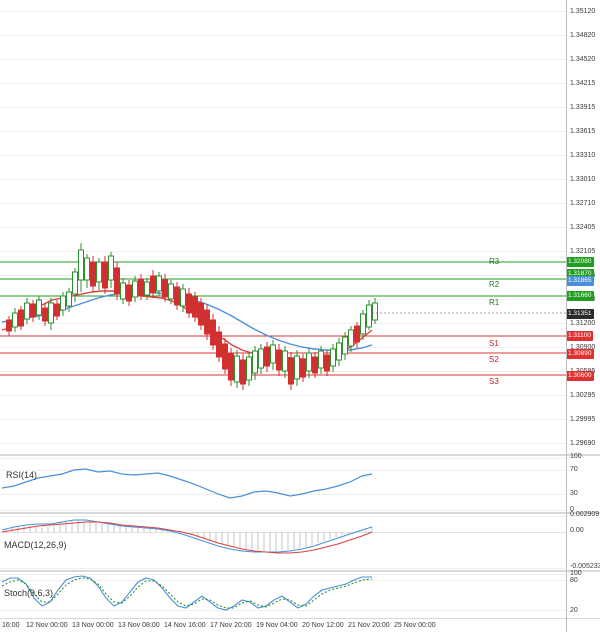 The width and height of the screenshot is (600, 632). I want to click on xtick-7: 20 Nov 12:00, so click(323, 625).